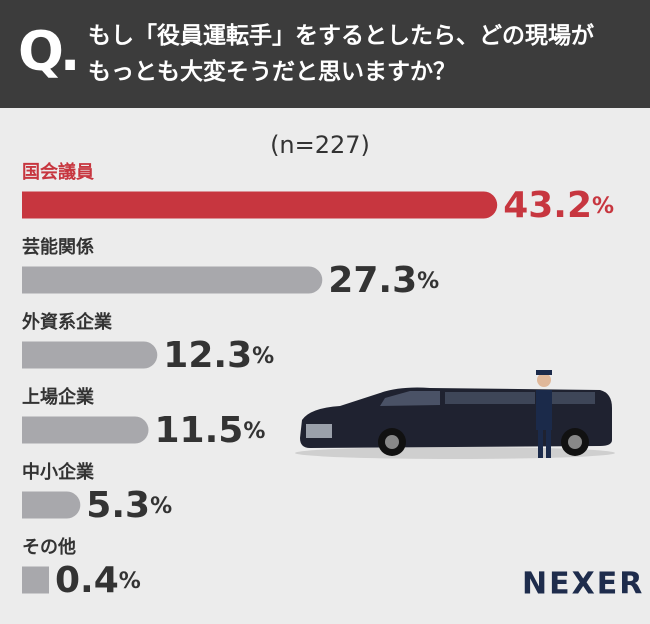  What do you see at coordinates (586, 584) in the screenshot?
I see `brand: NEXER INC.` at bounding box center [586, 584].